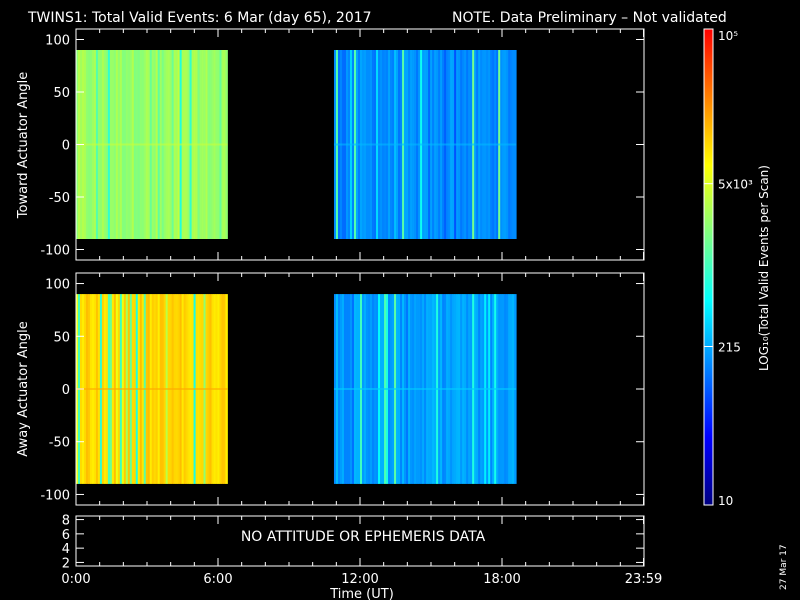 This screenshot has height=600, width=800. I want to click on ephemeris-message: NO ATTITUDE OR EPHEMERIS DATA, so click(363, 537).